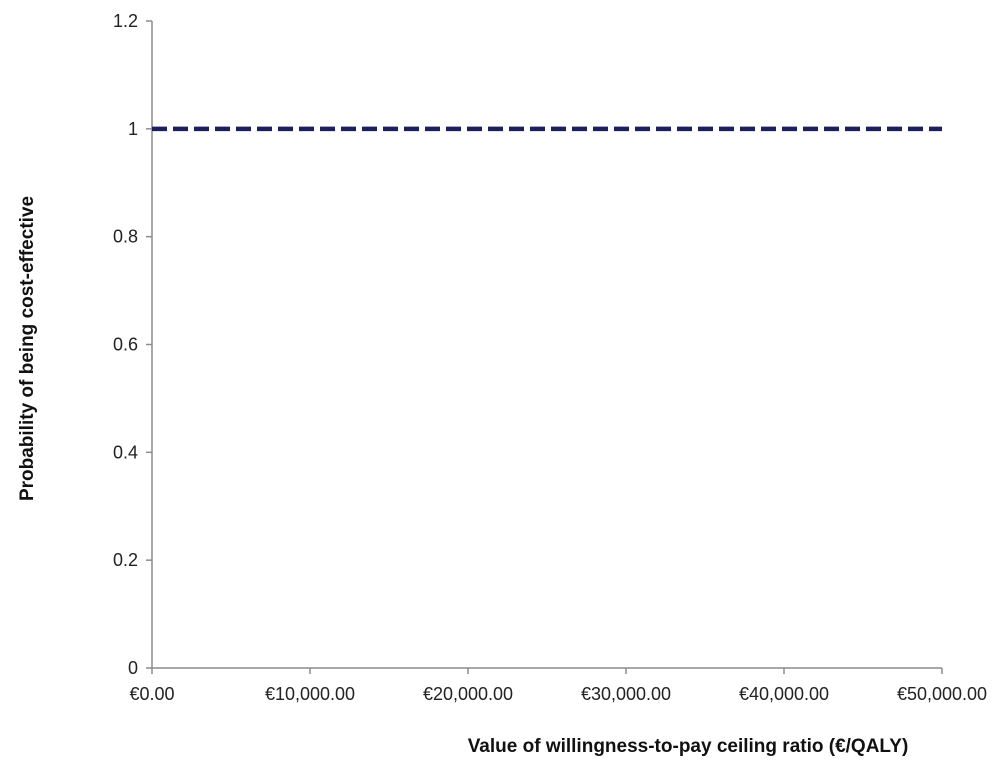 This screenshot has height=765, width=1000. What do you see at coordinates (125, 345) in the screenshot?
I see `y-tick-label: 0.6` at bounding box center [125, 345].